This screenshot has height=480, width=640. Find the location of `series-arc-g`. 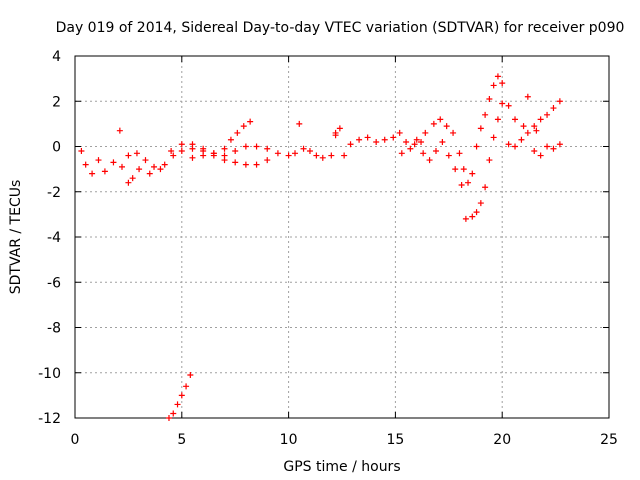

series-arc-g is located at coordinates (463, 161).